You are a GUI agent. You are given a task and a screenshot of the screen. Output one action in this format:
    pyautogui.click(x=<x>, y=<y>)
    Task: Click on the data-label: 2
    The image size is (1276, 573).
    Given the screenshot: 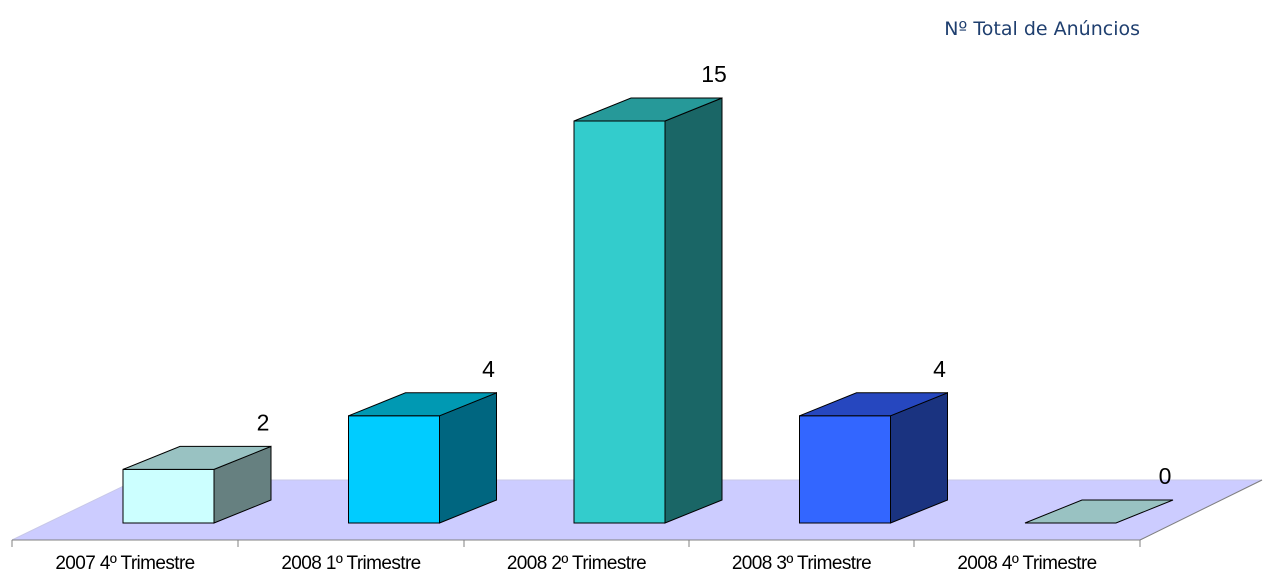 What is the action you would take?
    pyautogui.click(x=263, y=422)
    